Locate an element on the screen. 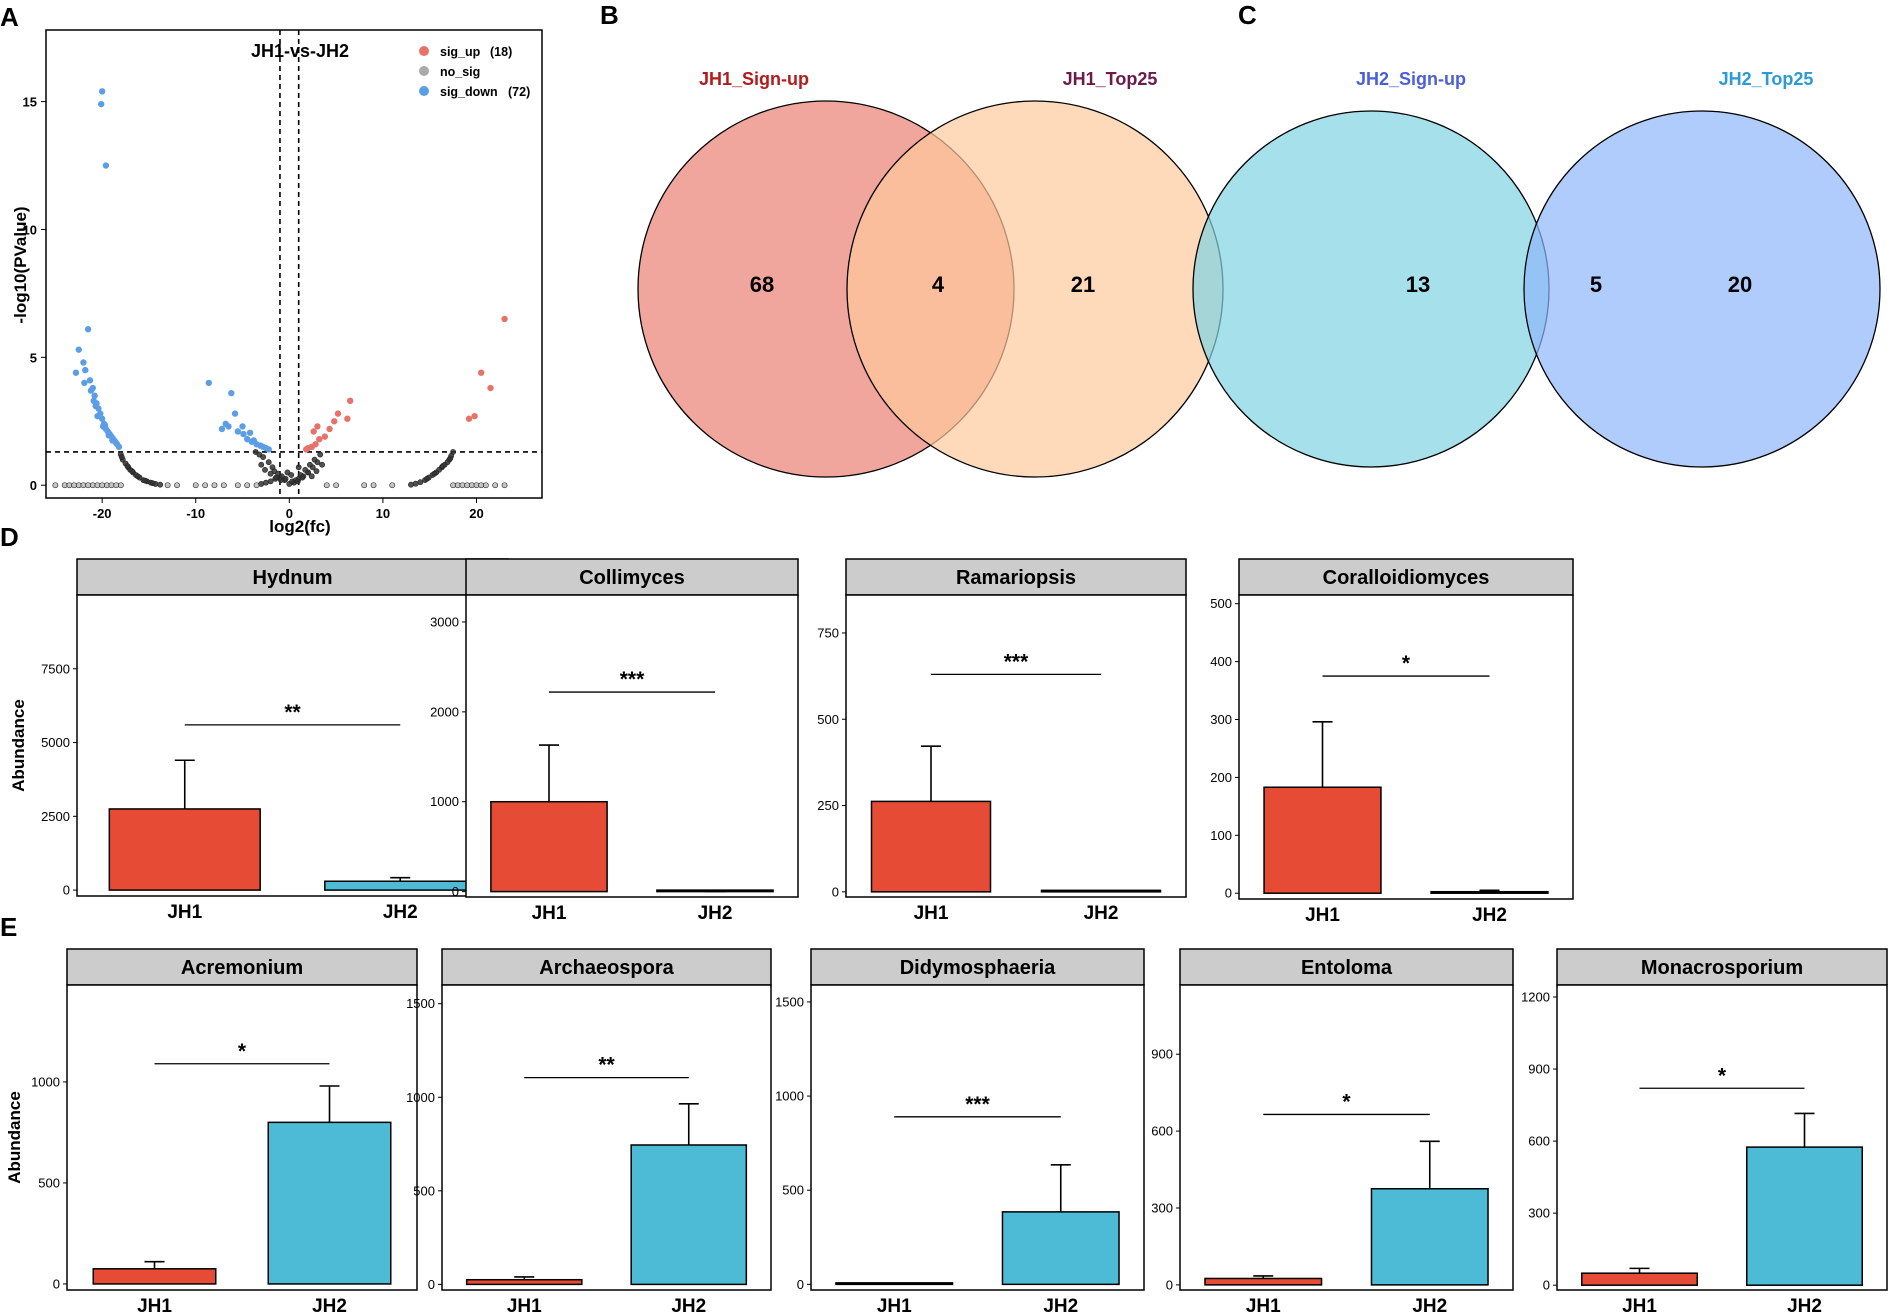 The width and height of the screenshot is (1892, 1312). facet-title: Ramariopsis is located at coordinates (1016, 578).